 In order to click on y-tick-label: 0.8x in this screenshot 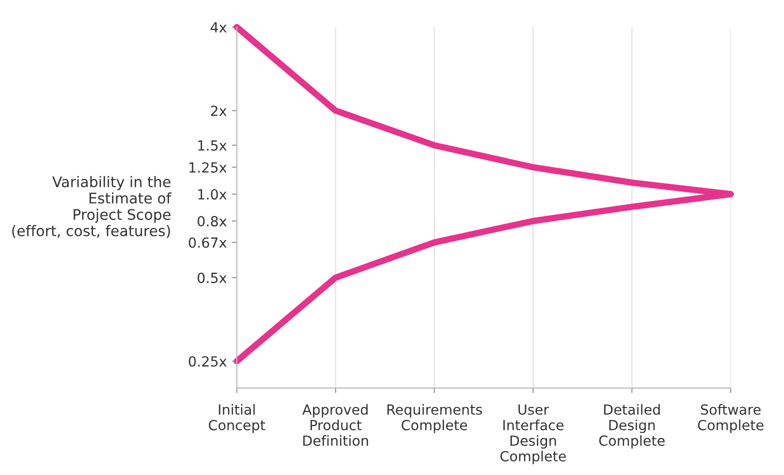, I will do `click(212, 221)`.